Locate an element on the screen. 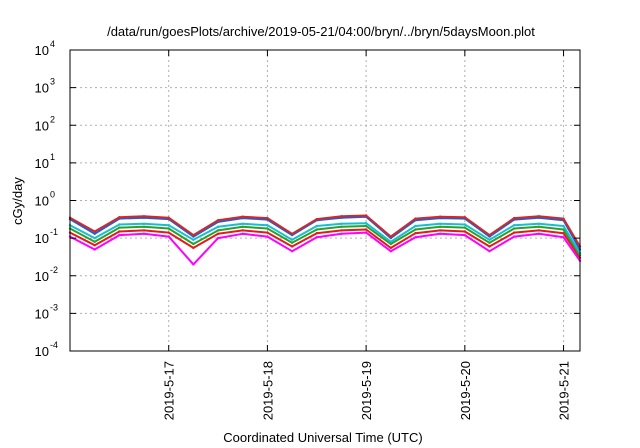 This screenshot has width=640, height=448. y-tick-exponent: 4 is located at coordinates (52, 44).